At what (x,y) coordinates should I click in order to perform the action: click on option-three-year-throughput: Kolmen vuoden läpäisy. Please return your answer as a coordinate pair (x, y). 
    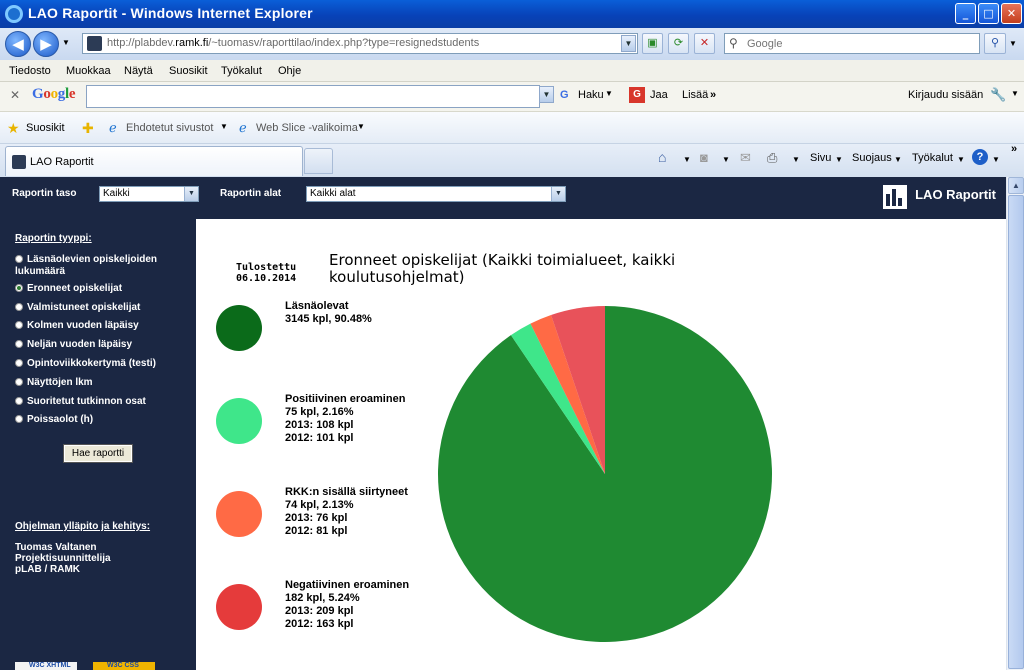
    Looking at the image, I should click on (77, 326).